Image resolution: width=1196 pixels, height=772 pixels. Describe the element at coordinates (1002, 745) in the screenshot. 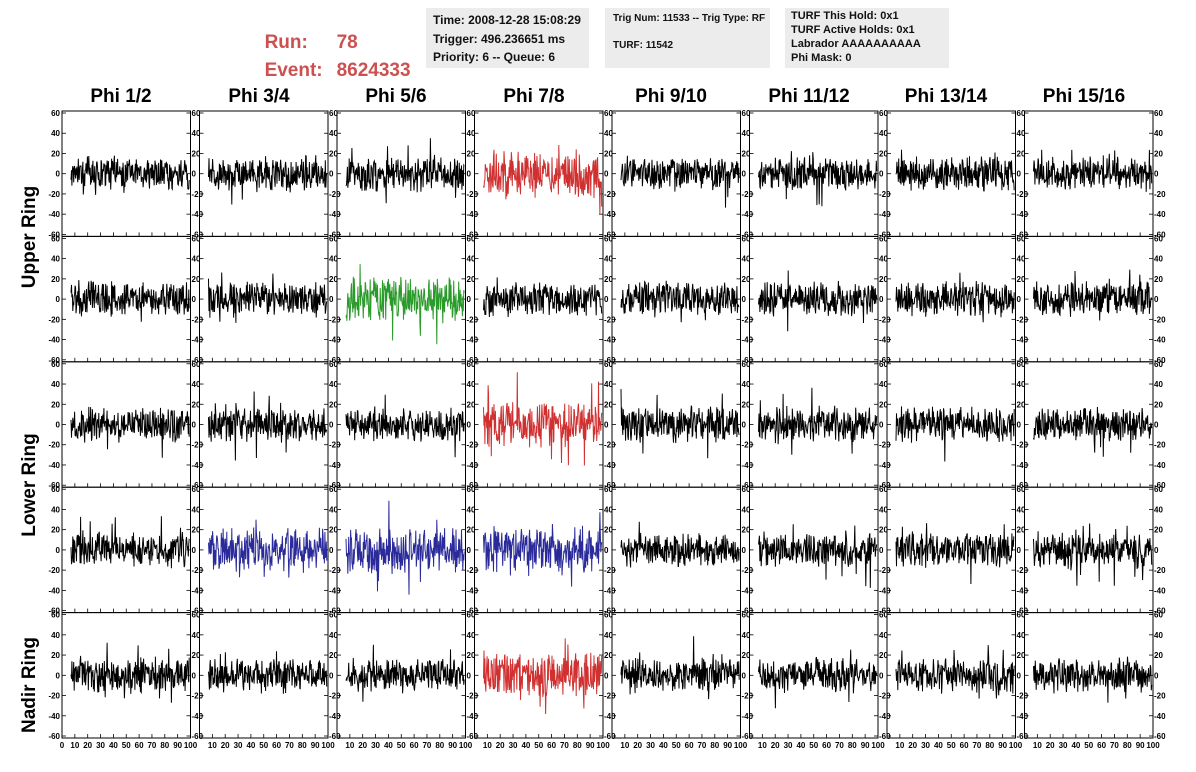

I see `x-tick-label: 90` at that location.